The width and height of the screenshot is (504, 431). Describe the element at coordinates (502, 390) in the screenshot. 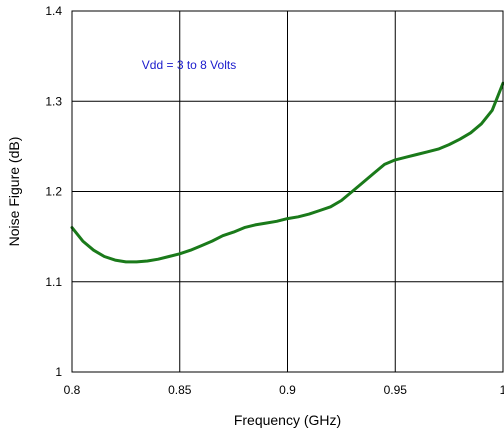

I see `x-tick-label: 1` at that location.